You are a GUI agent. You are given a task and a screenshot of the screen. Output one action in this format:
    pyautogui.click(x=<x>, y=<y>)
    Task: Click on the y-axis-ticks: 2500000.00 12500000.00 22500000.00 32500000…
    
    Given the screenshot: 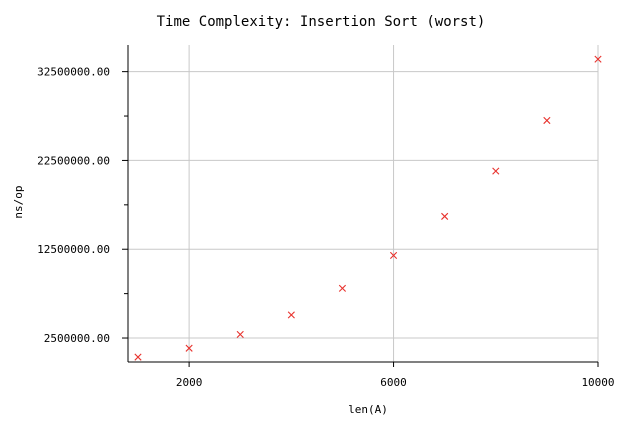 What is the action you would take?
    pyautogui.click(x=82, y=205)
    